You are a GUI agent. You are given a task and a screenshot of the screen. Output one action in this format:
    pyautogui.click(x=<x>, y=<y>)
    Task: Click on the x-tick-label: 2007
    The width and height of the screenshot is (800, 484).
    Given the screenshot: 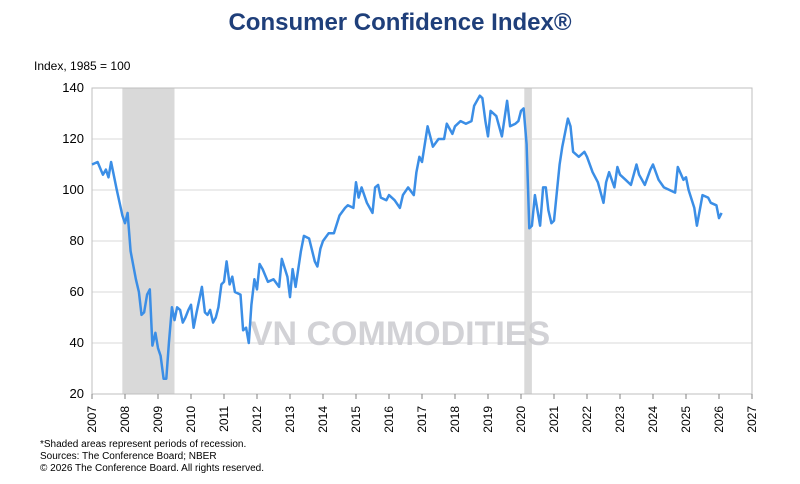 What is the action you would take?
    pyautogui.click(x=92, y=419)
    